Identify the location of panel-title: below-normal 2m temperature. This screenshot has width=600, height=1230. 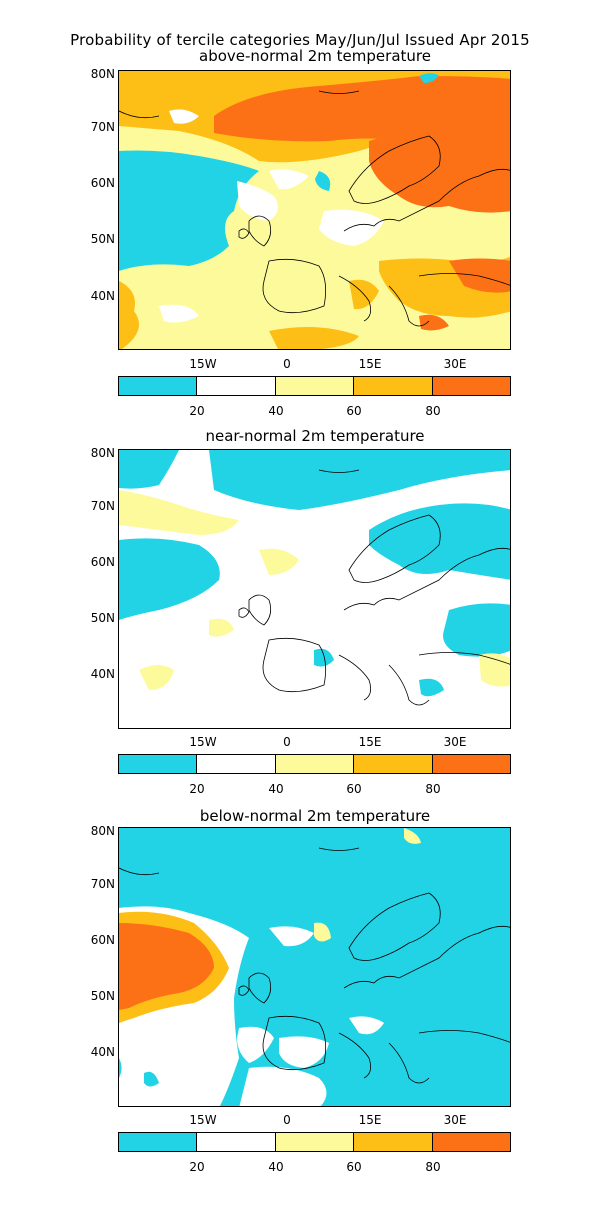
(315, 816).